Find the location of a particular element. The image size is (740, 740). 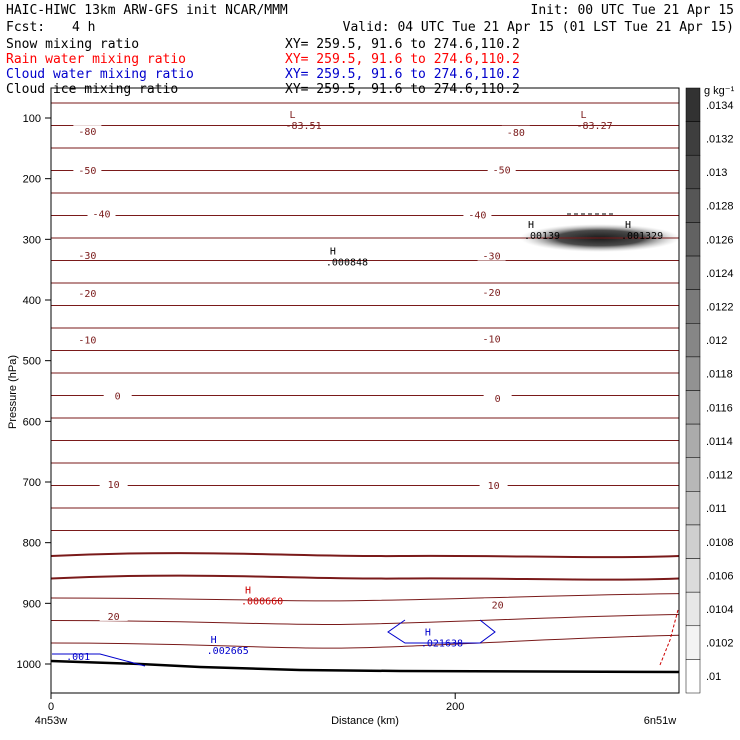

terrain-line is located at coordinates (365, 666).